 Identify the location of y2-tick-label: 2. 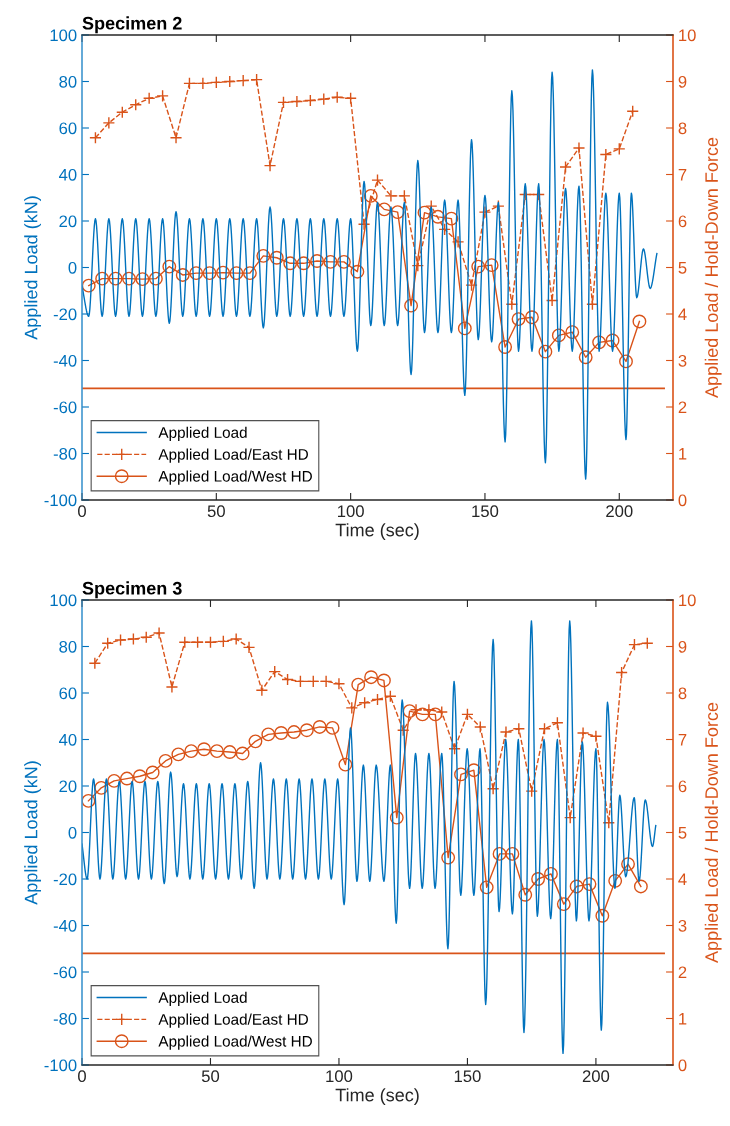
(682, 972).